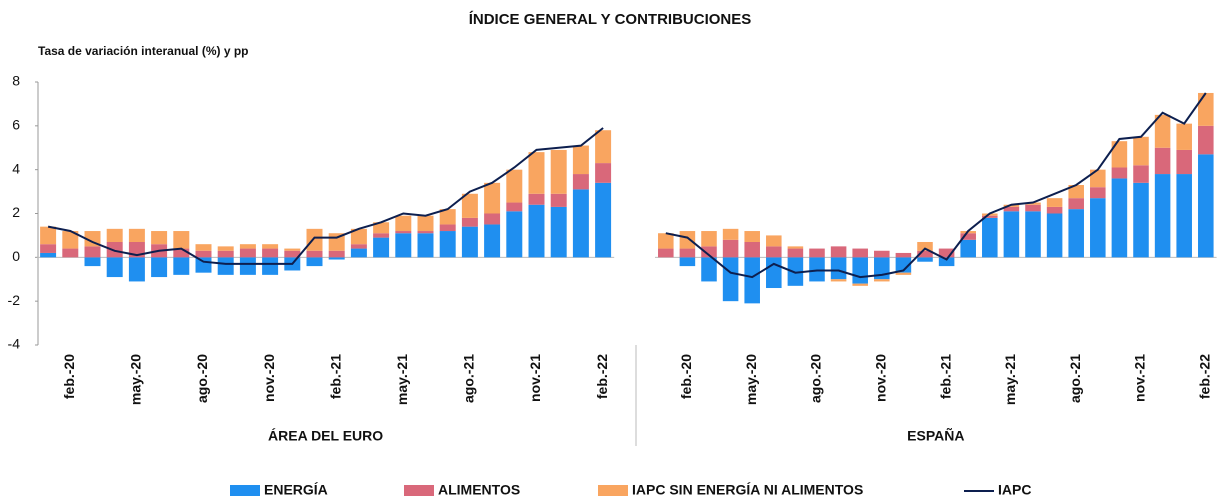 The width and height of the screenshot is (1221, 498). I want to click on legend-label: ENERGÍA, so click(296, 490).